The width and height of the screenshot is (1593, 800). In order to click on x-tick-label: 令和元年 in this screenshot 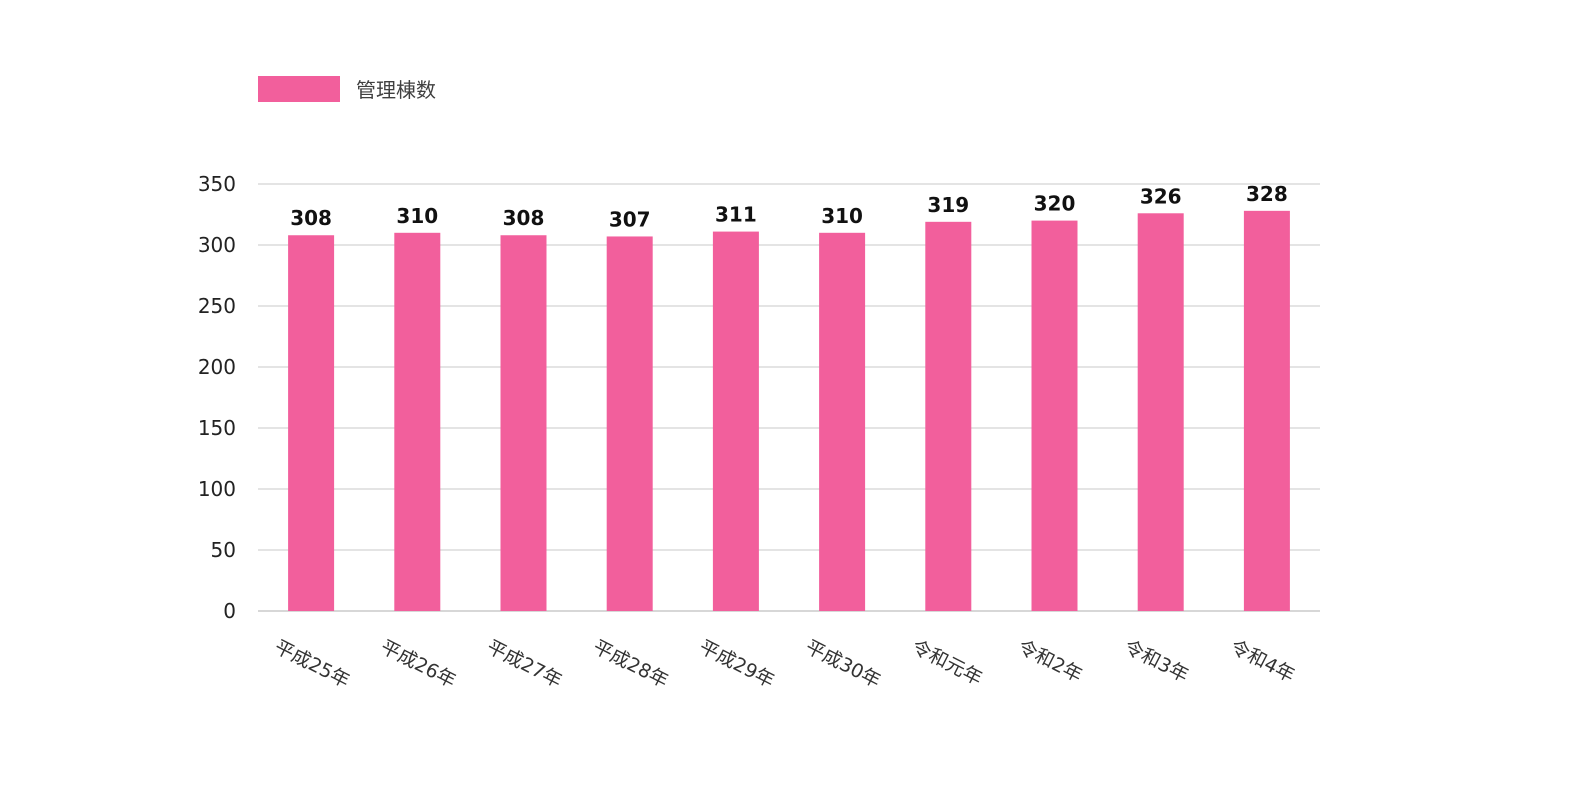, I will do `click(947, 663)`.